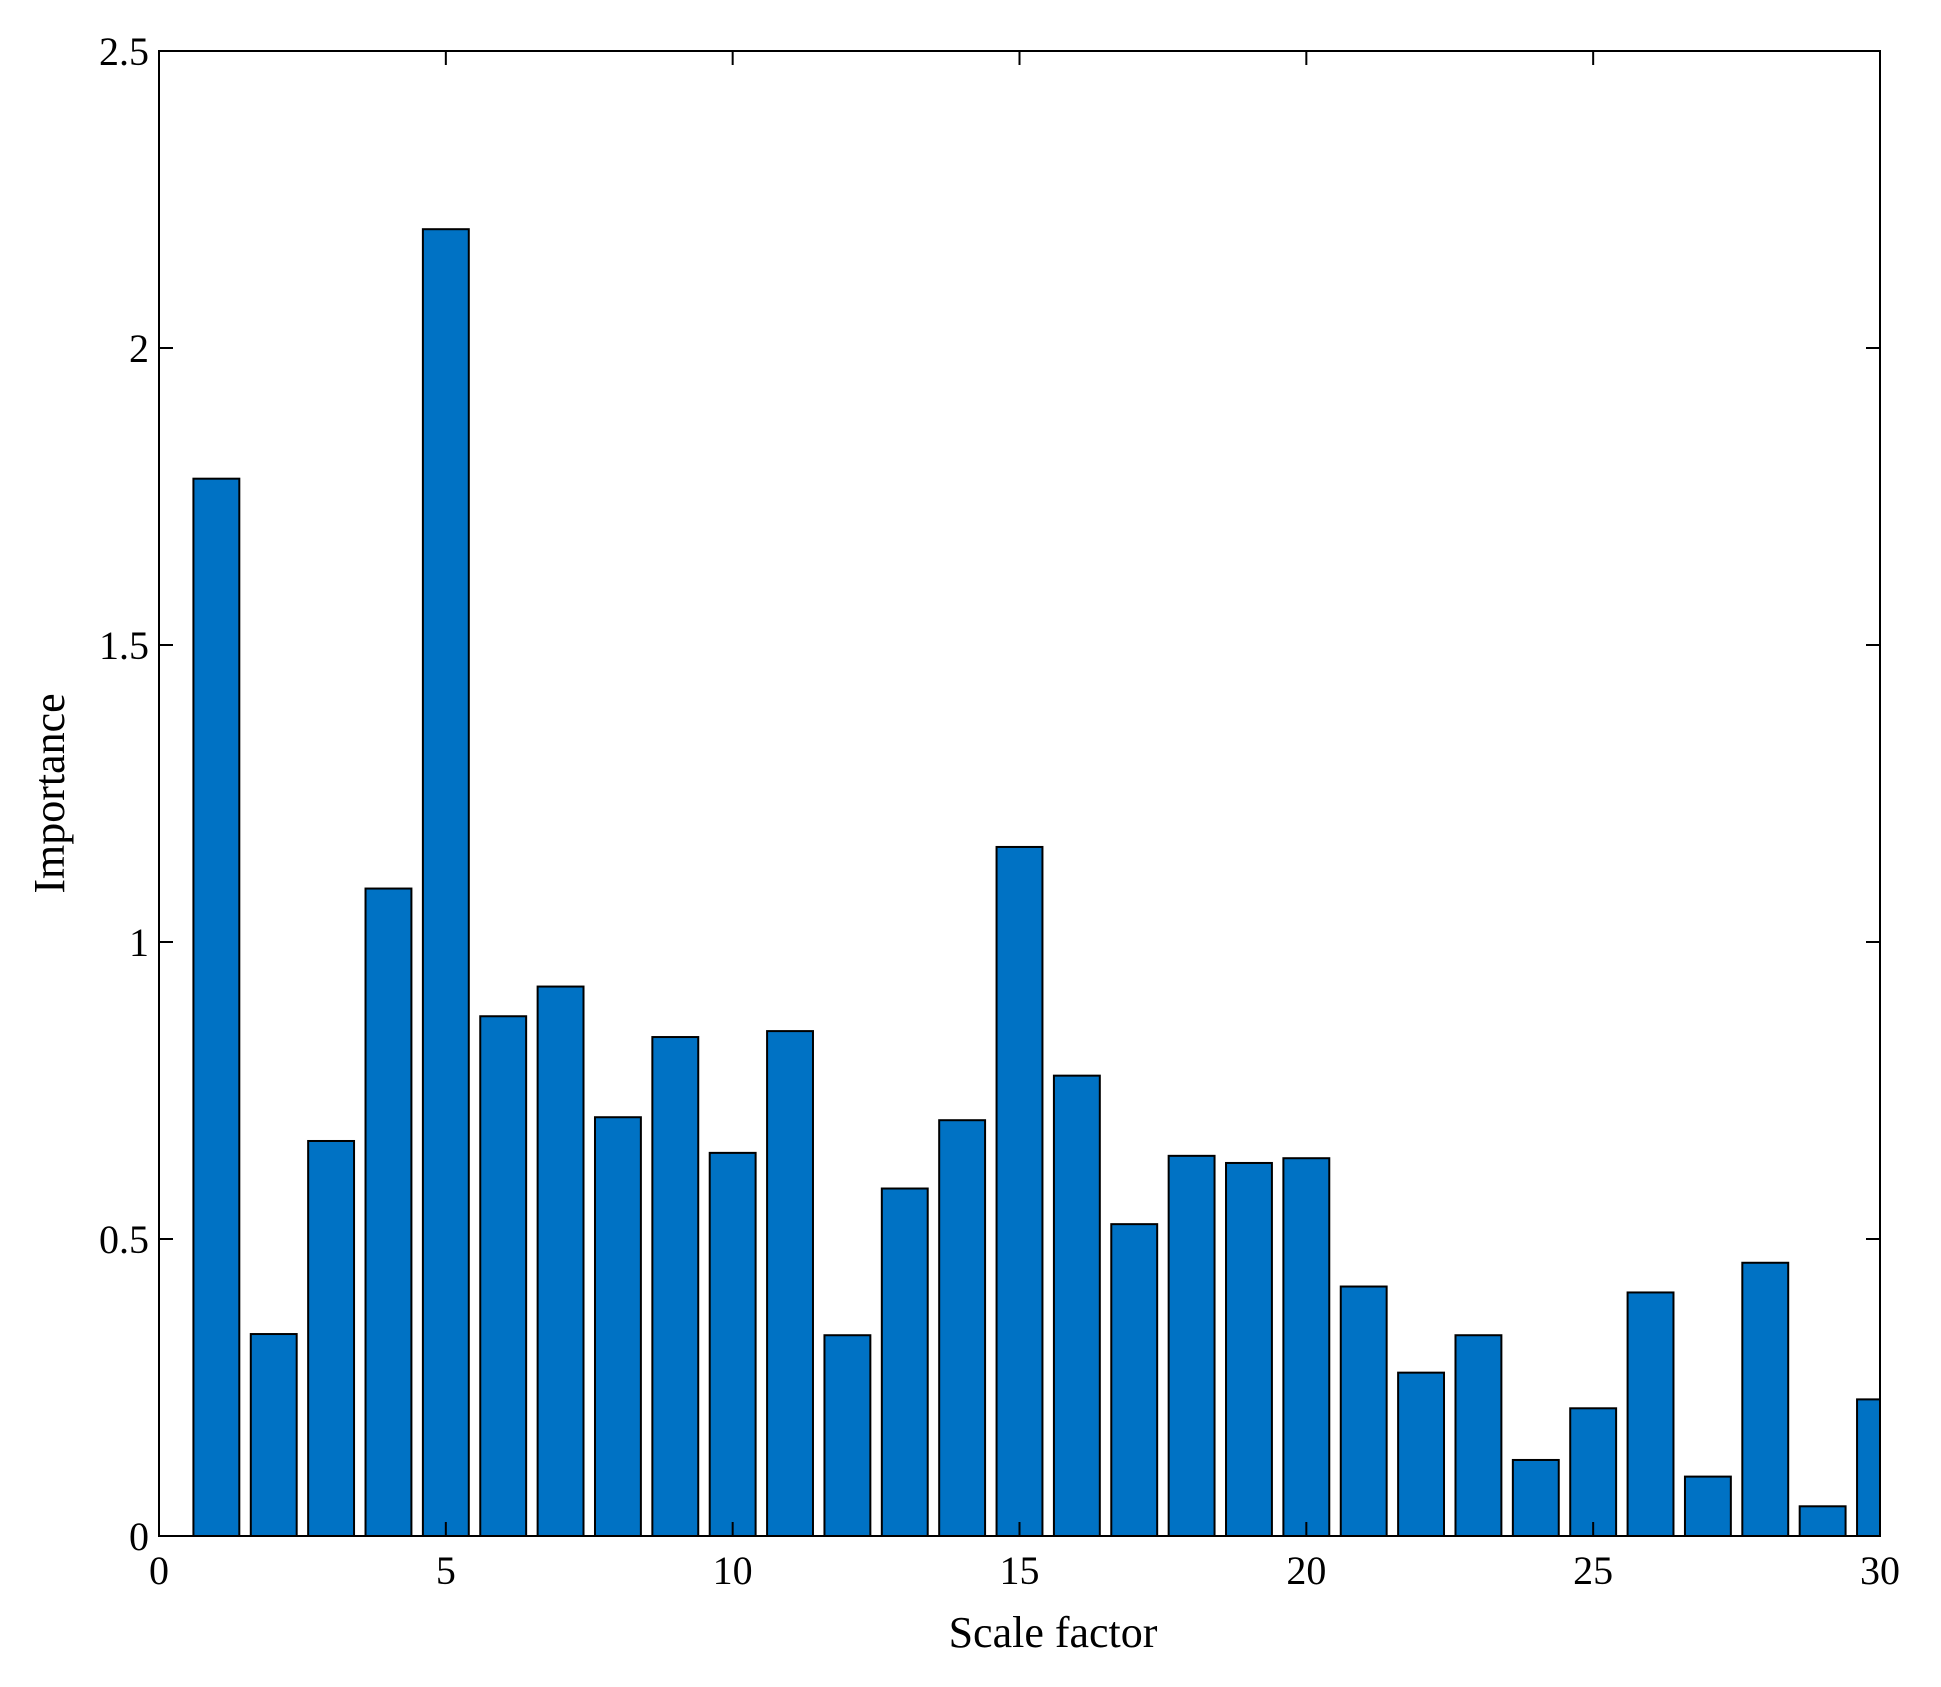 This screenshot has width=1941, height=1687. I want to click on x-tick-label: 5, so click(446, 1570).